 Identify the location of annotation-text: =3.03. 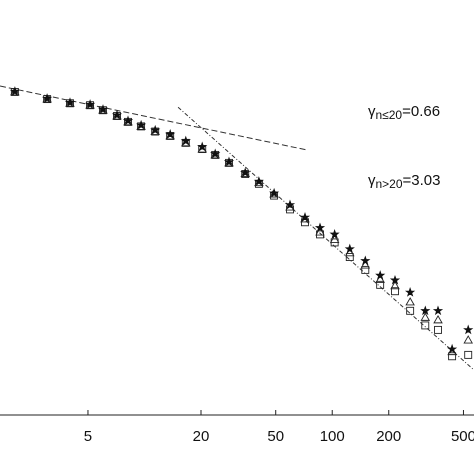
(422, 180).